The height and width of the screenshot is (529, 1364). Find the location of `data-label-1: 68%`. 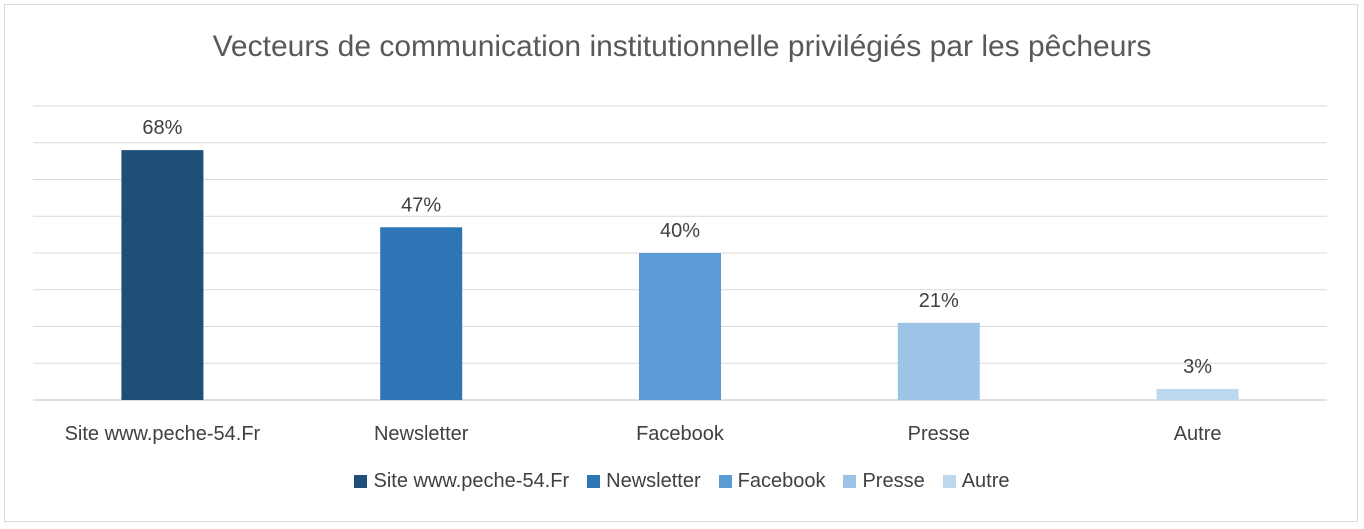

data-label-1: 68% is located at coordinates (162, 128).